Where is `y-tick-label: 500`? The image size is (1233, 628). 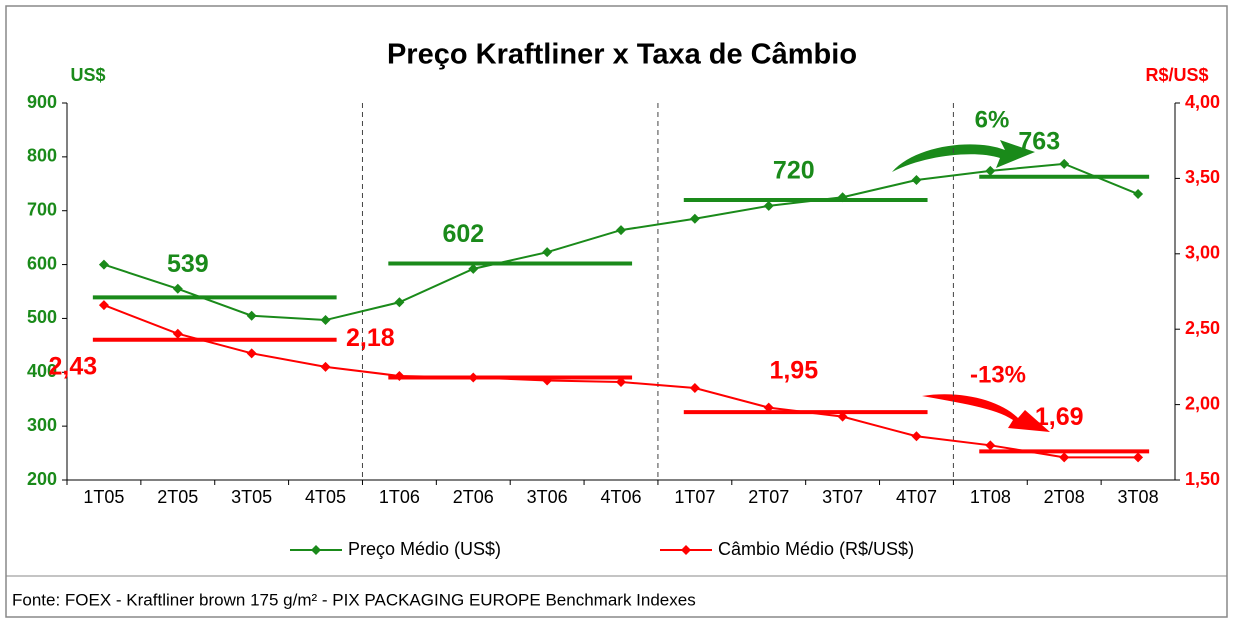 y-tick-label: 500 is located at coordinates (42, 317).